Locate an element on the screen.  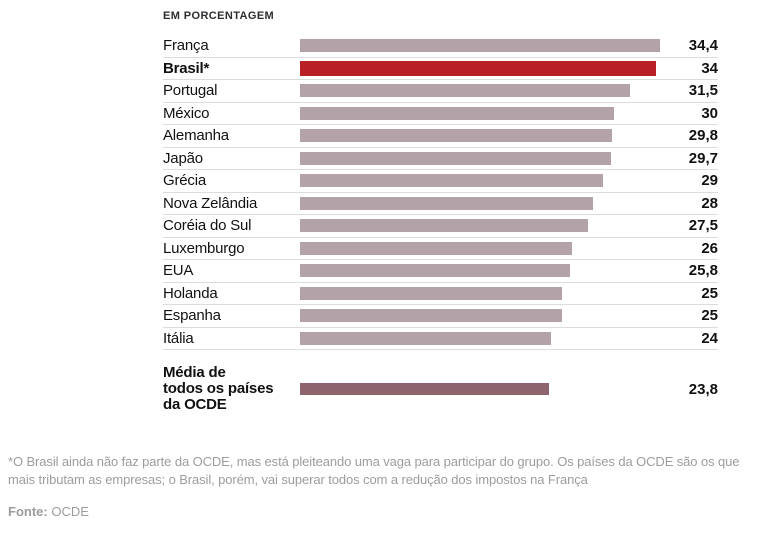
chart-row: Alemanha 29,8 is located at coordinates (440, 136).